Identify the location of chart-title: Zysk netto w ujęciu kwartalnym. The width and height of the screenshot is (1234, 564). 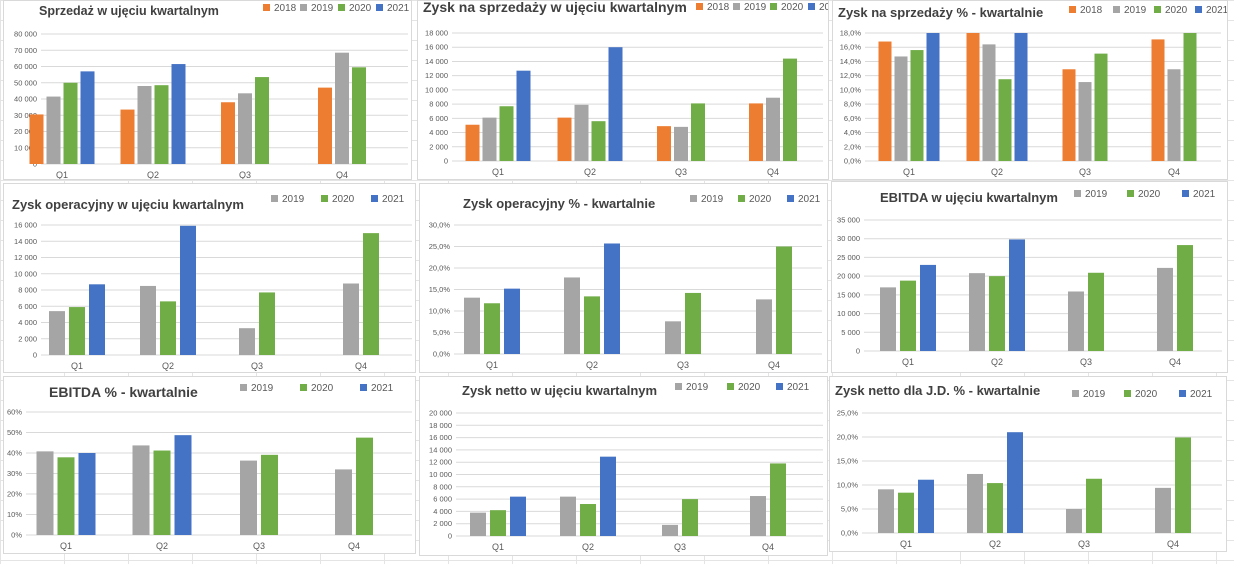
(559, 390).